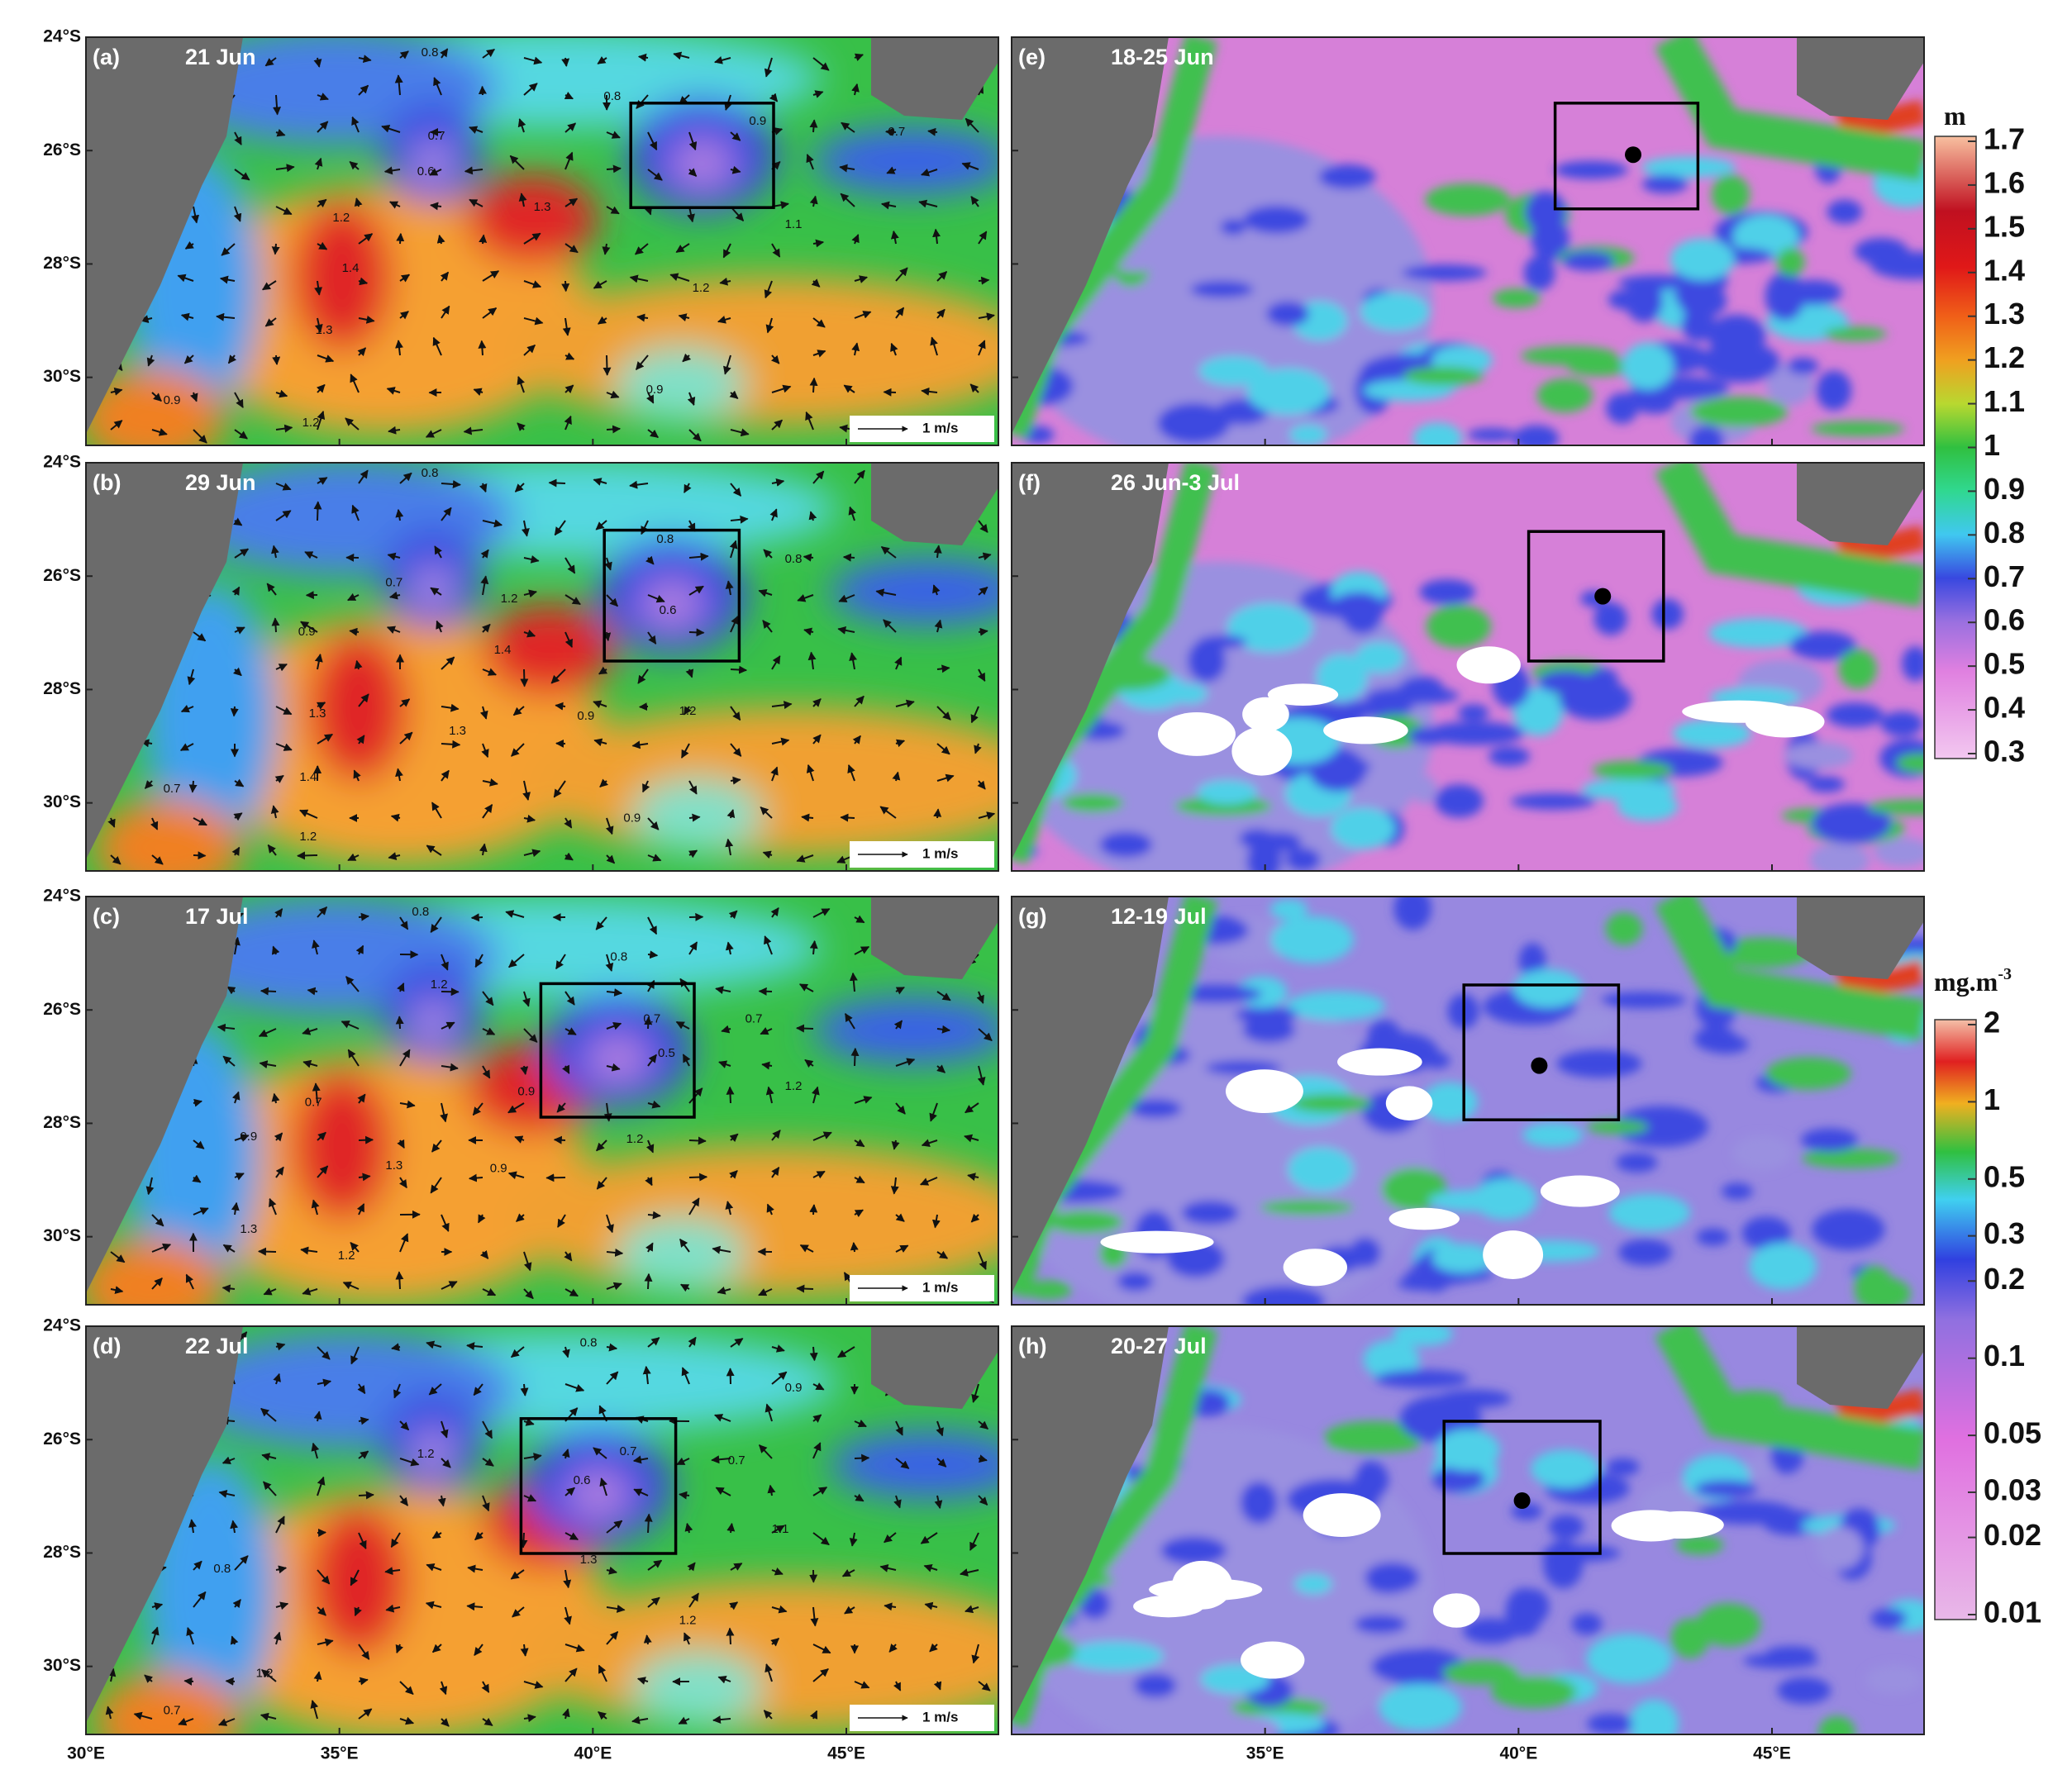 This screenshot has height=1784, width=2072. Describe the element at coordinates (632, 818) in the screenshot. I see `contour-label: 0.9` at that location.